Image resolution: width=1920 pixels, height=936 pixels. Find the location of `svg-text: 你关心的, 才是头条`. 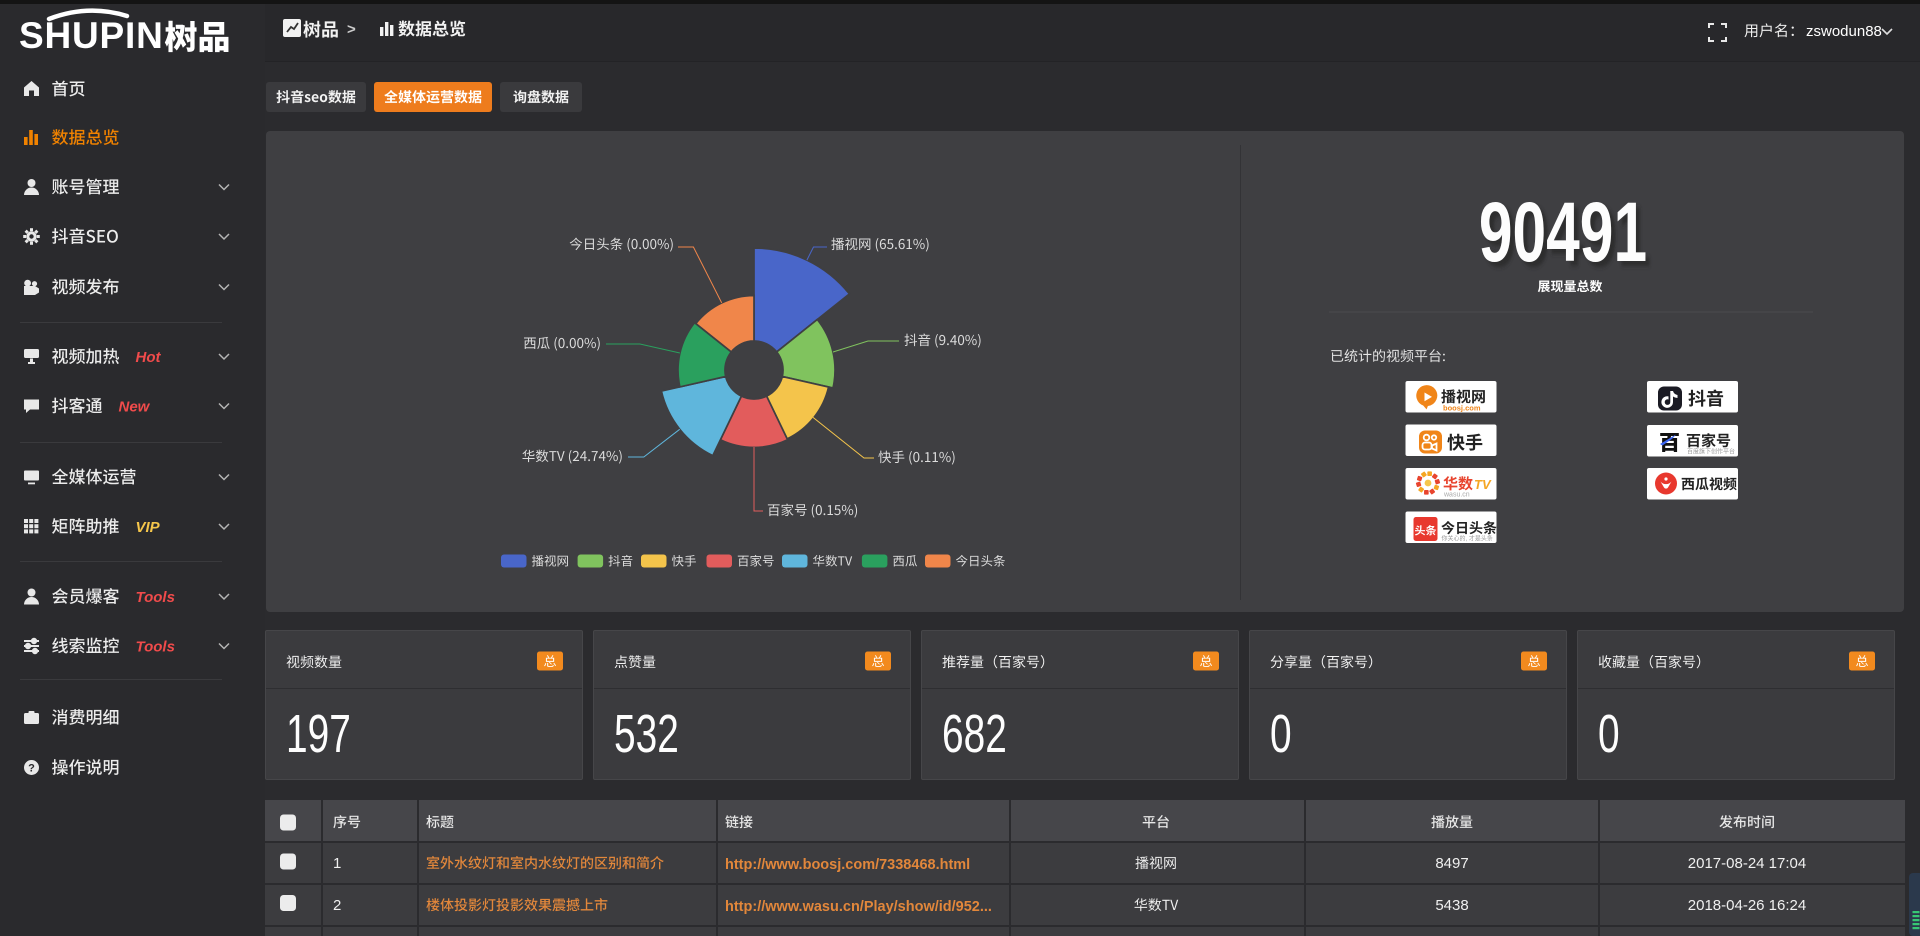

svg-text: 你关心的, 才是头条 is located at coordinates (1467, 539).